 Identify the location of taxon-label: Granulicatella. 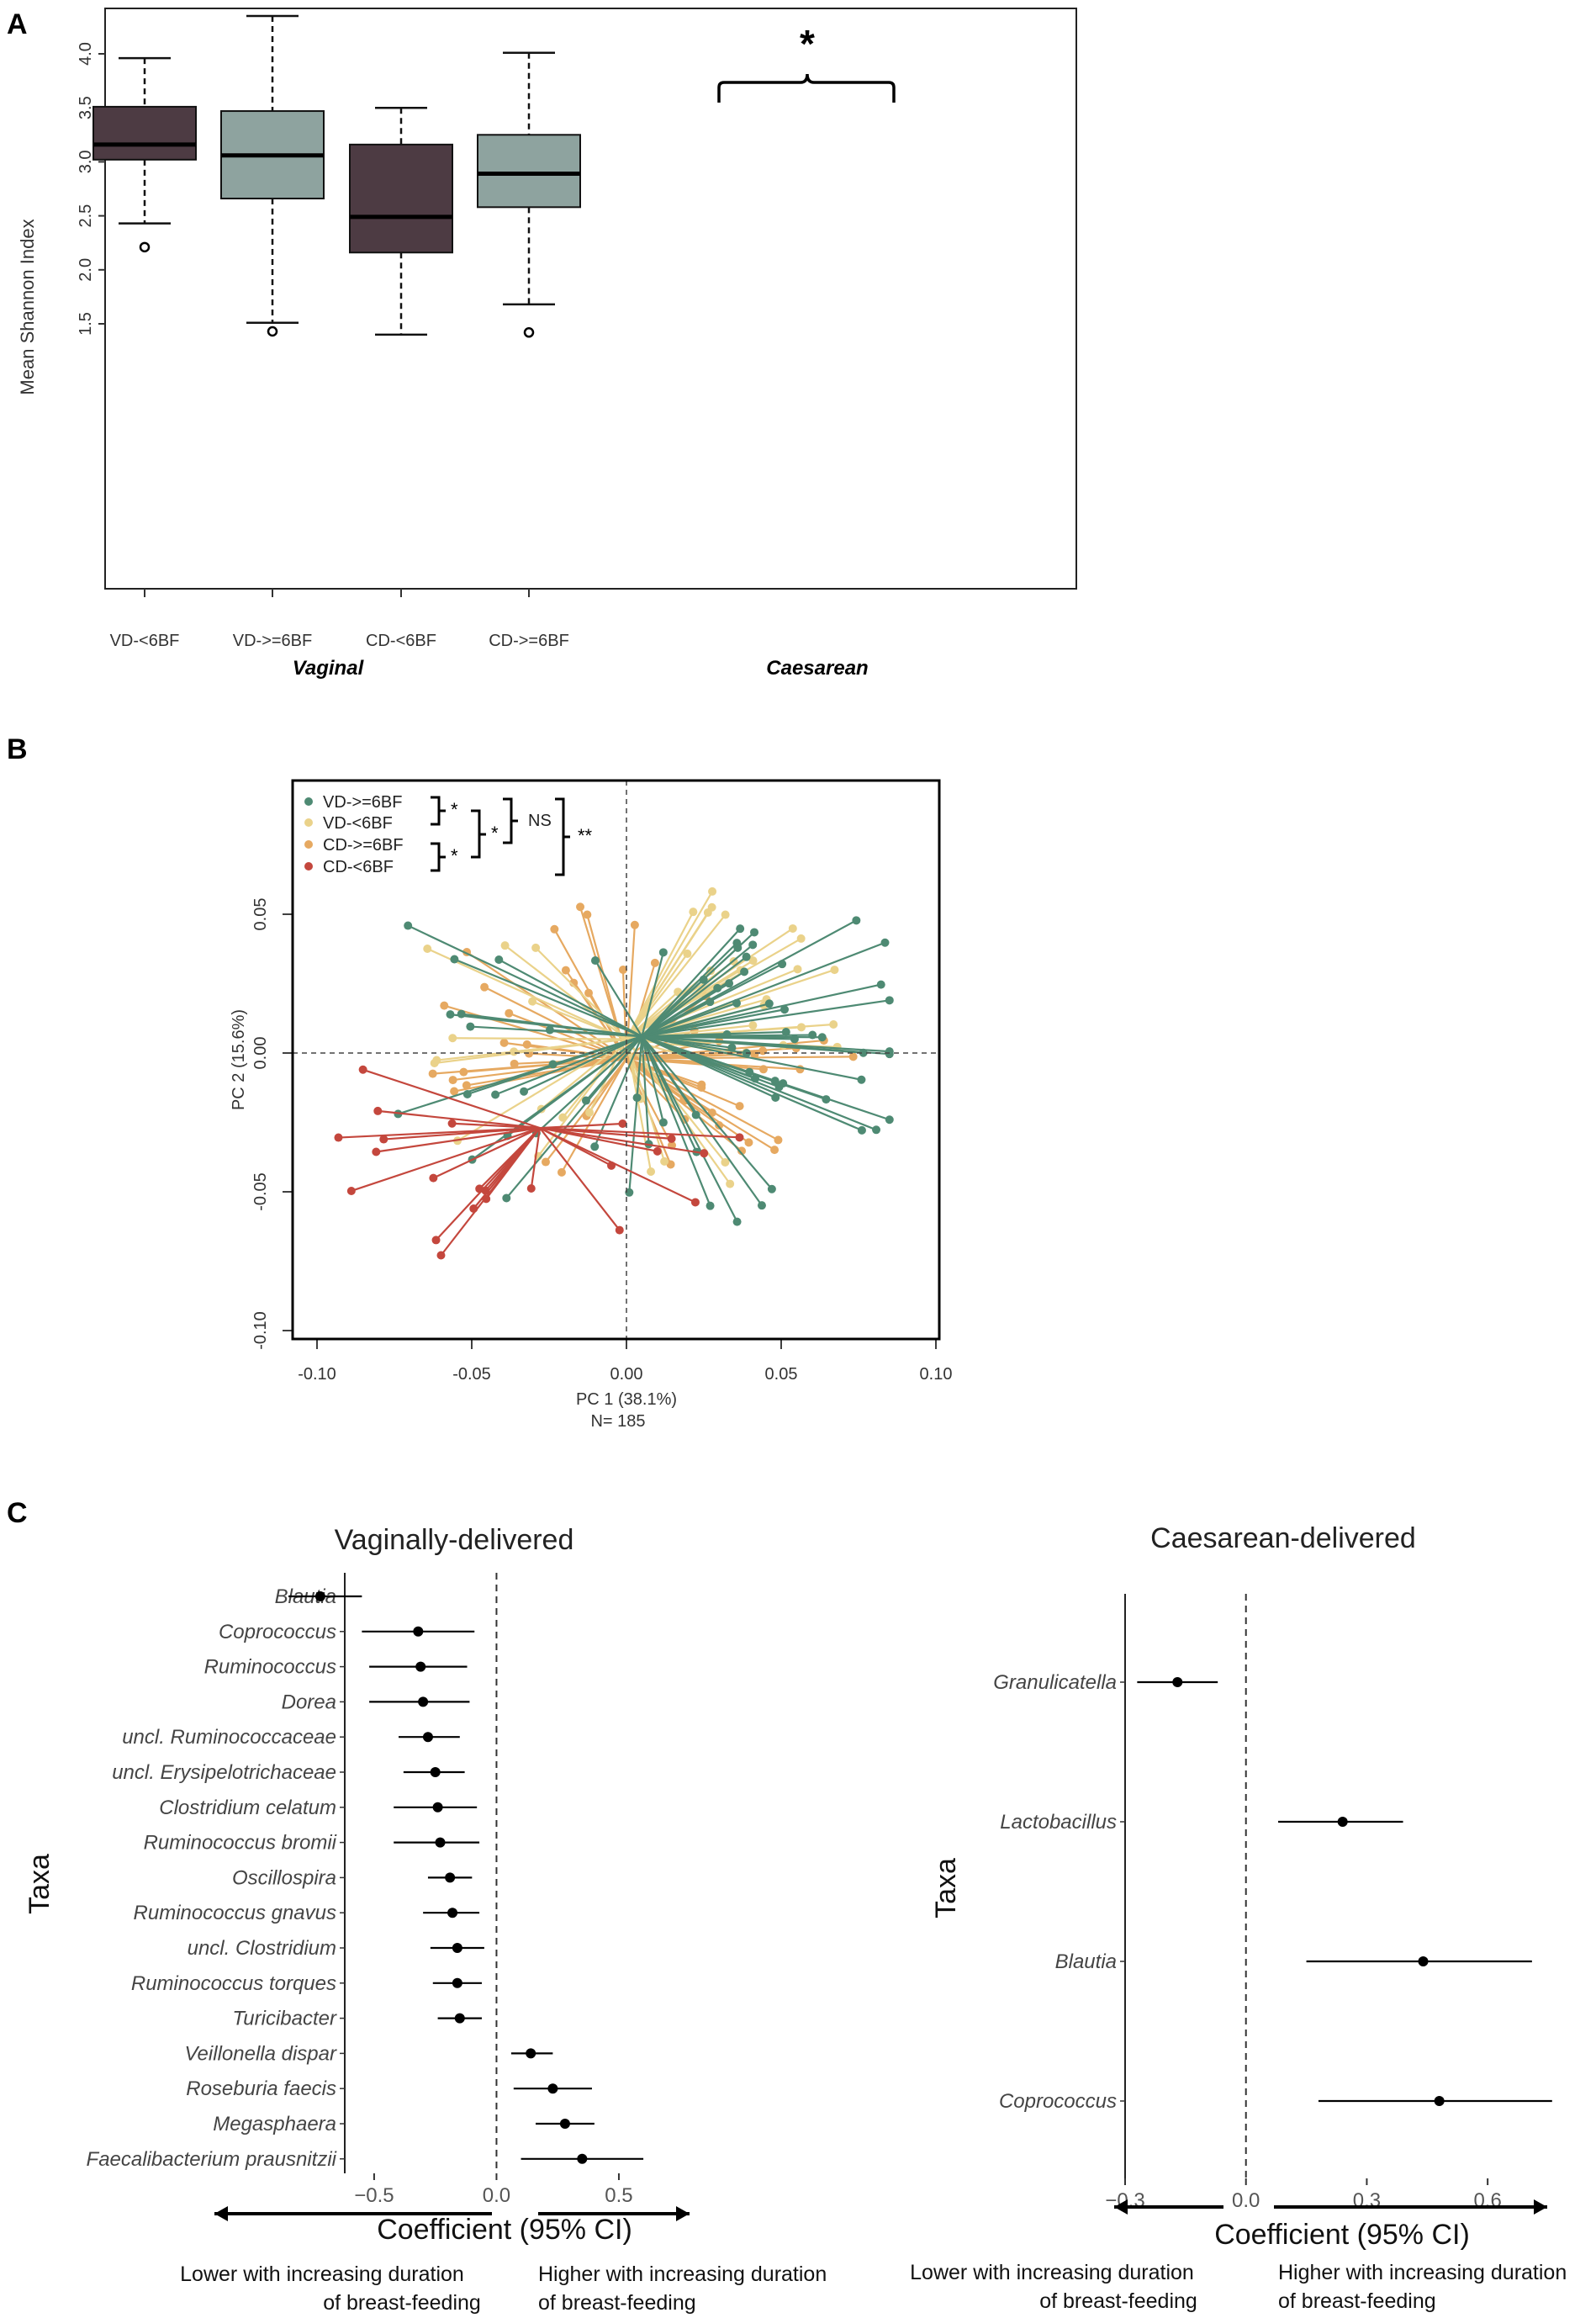
(1055, 1682).